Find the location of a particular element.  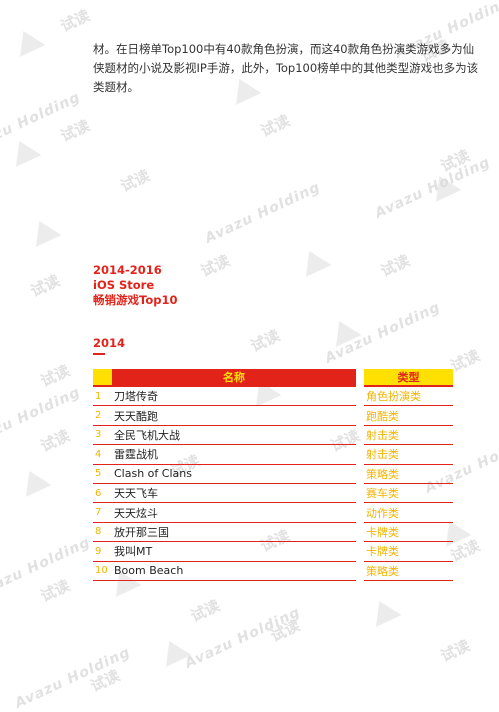

row-rank: 7 is located at coordinates (102, 512).